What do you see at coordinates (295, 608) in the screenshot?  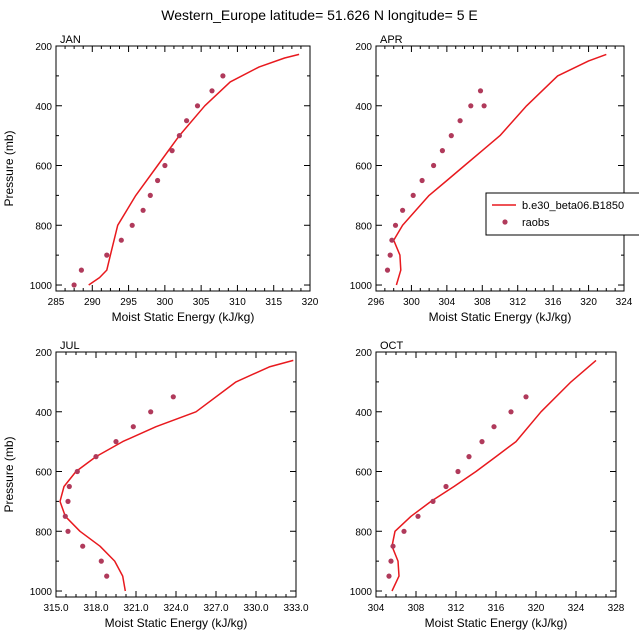 I see `x-tick-label: 333.0` at bounding box center [295, 608].